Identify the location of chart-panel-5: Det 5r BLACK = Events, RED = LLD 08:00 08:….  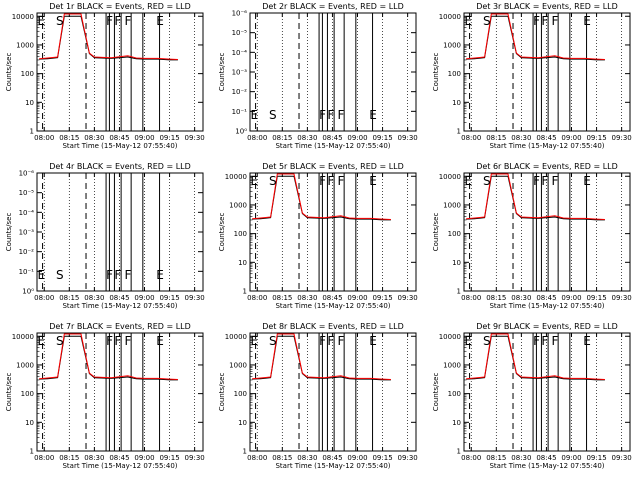
(318, 236).